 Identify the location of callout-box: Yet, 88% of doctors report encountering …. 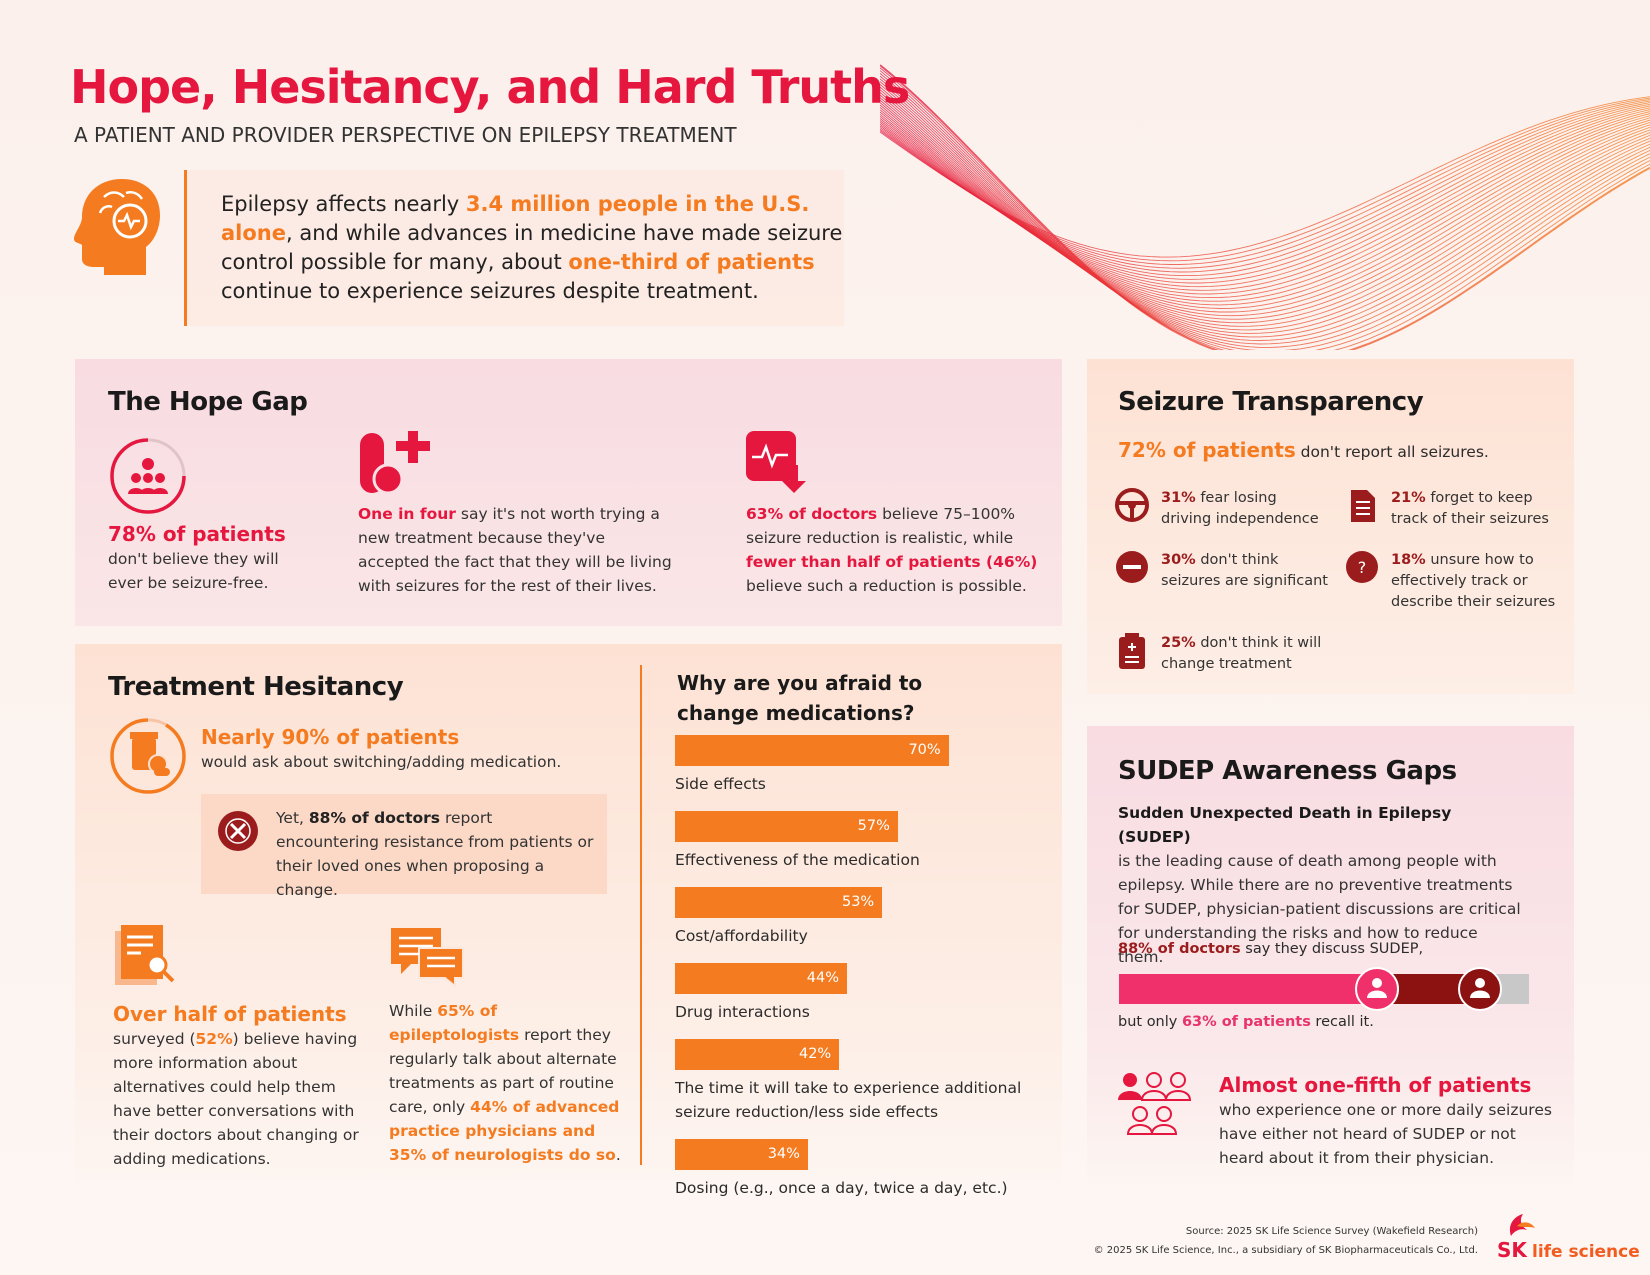
(404, 846).